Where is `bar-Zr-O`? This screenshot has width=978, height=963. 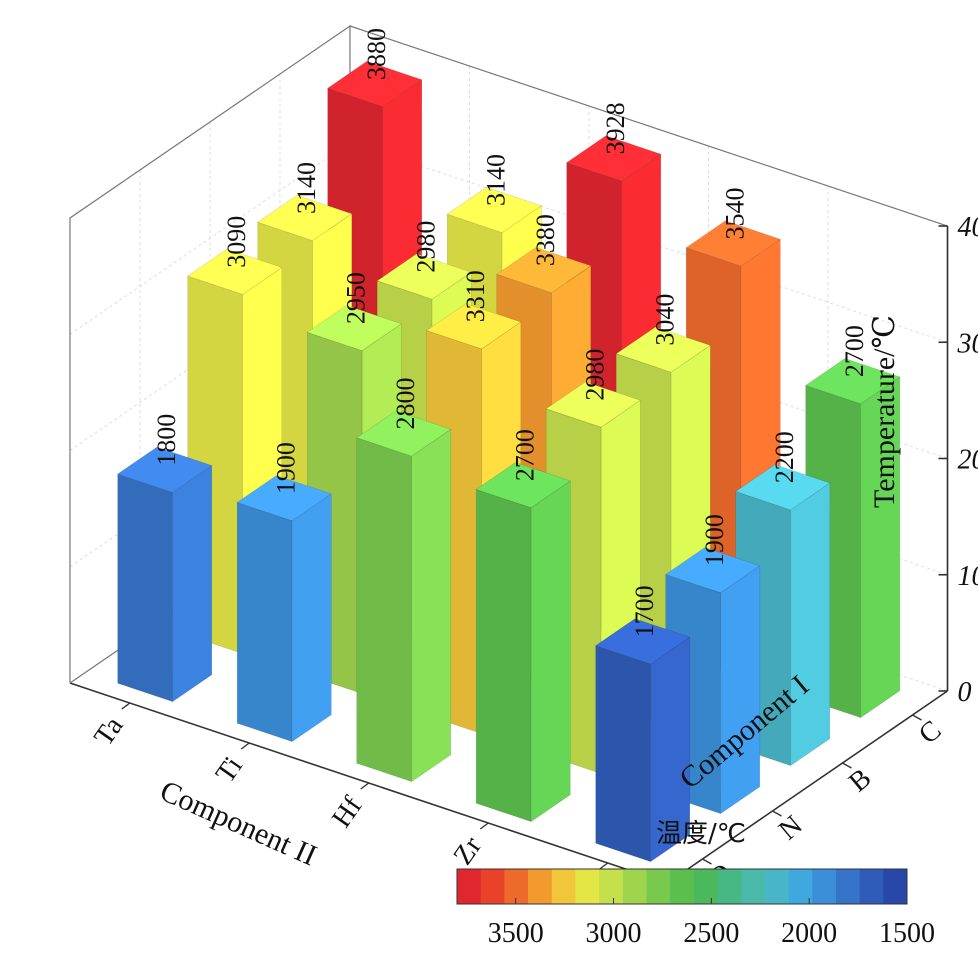 bar-Zr-O is located at coordinates (523, 642).